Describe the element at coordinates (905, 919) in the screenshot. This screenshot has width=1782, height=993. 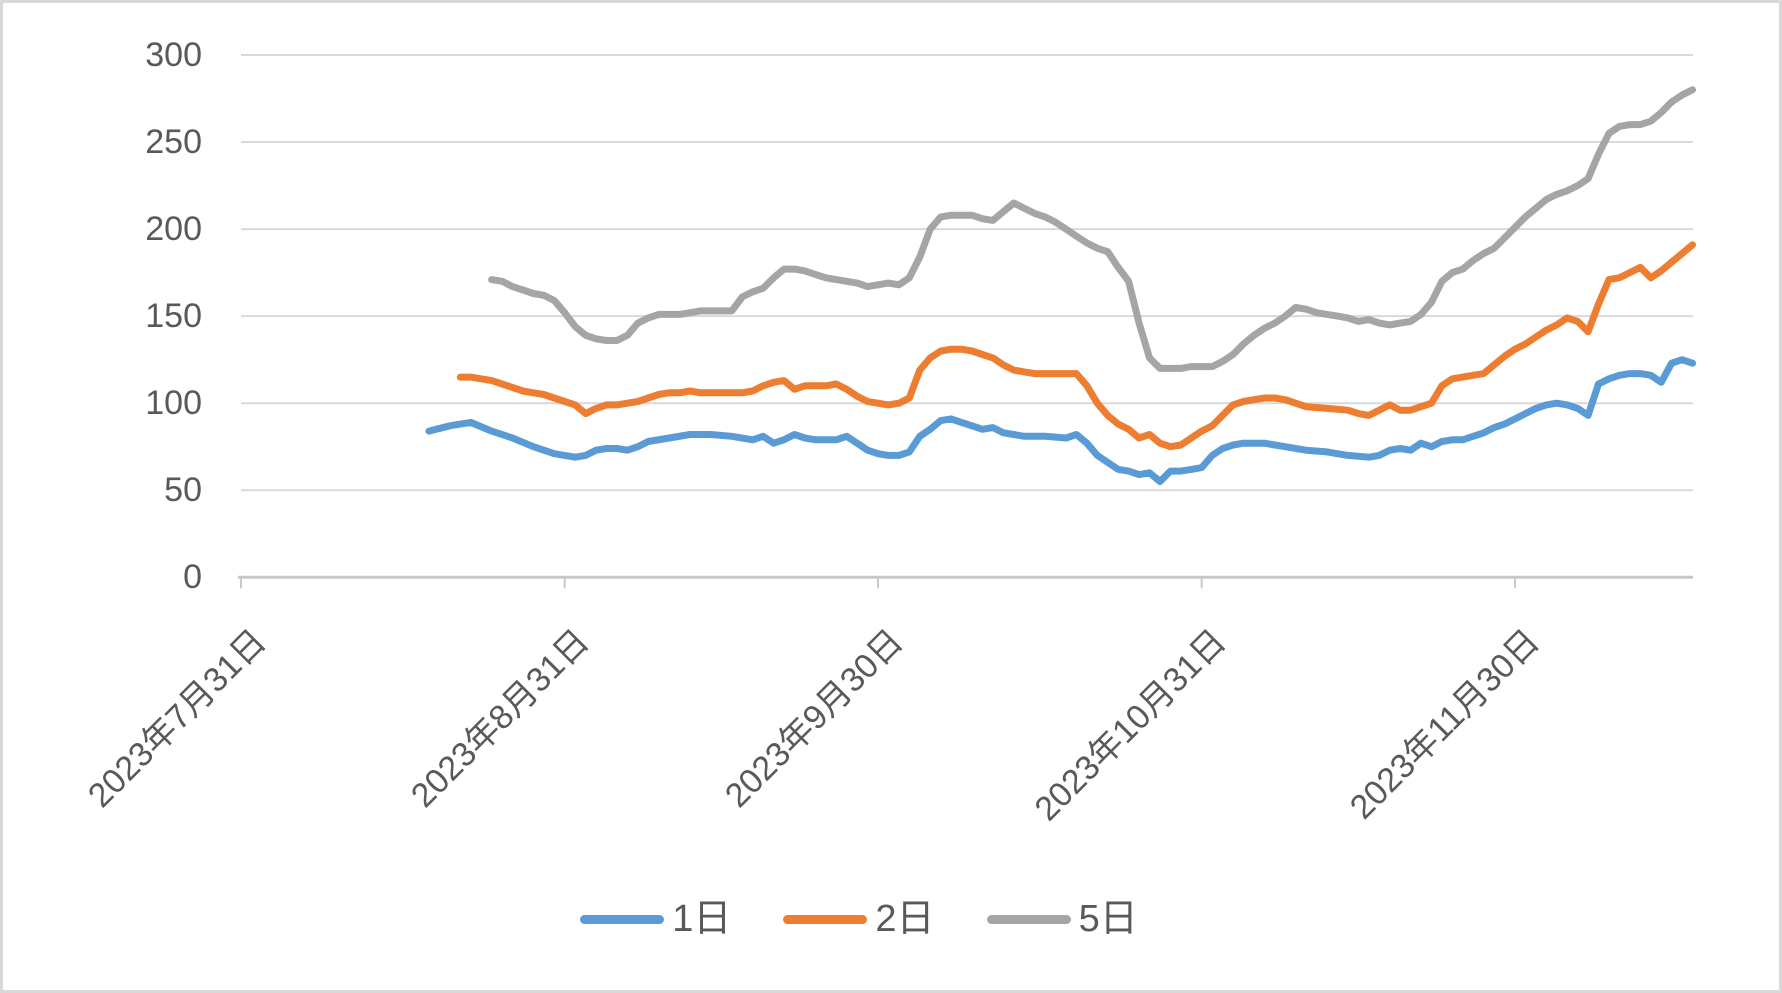
I see `legend-label: 2日` at that location.